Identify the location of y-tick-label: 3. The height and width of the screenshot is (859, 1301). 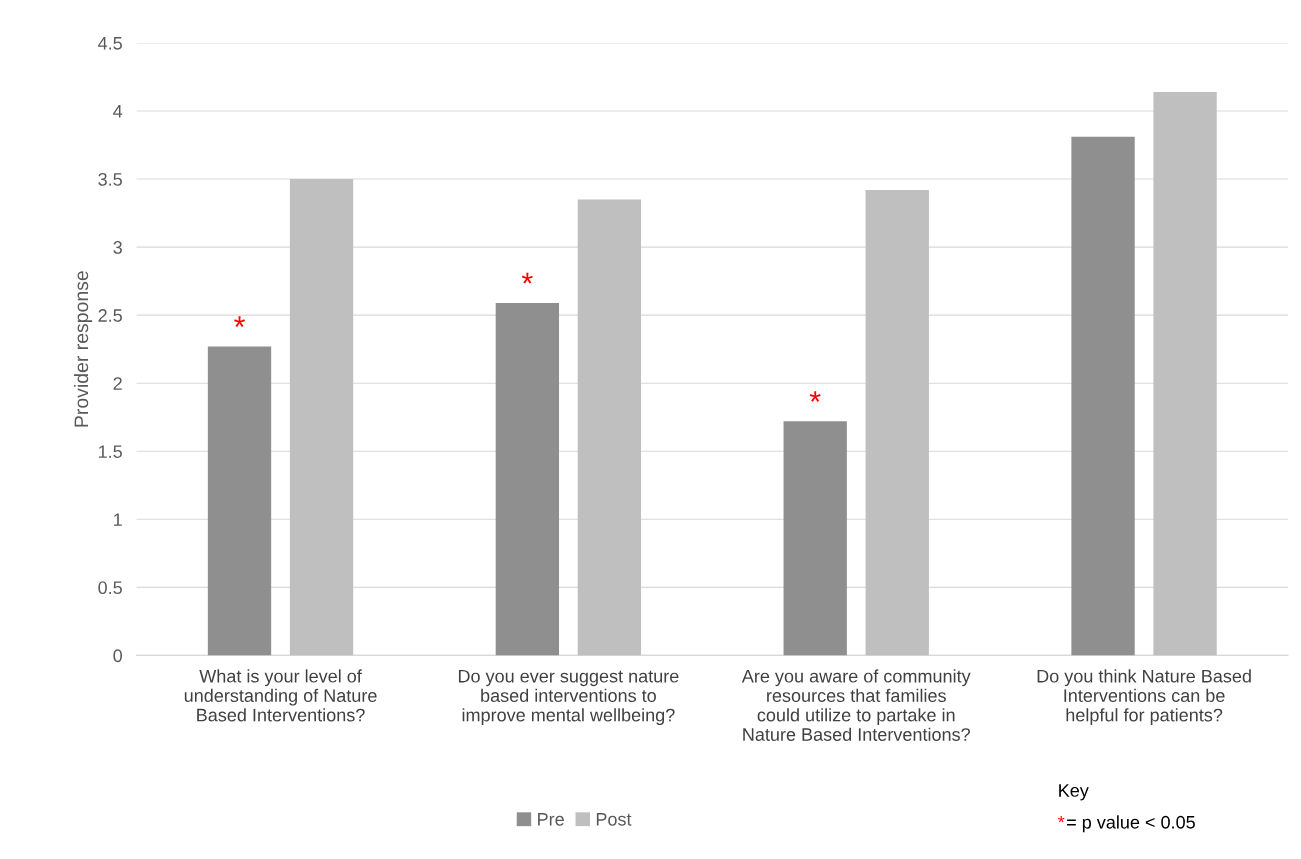
(117, 247).